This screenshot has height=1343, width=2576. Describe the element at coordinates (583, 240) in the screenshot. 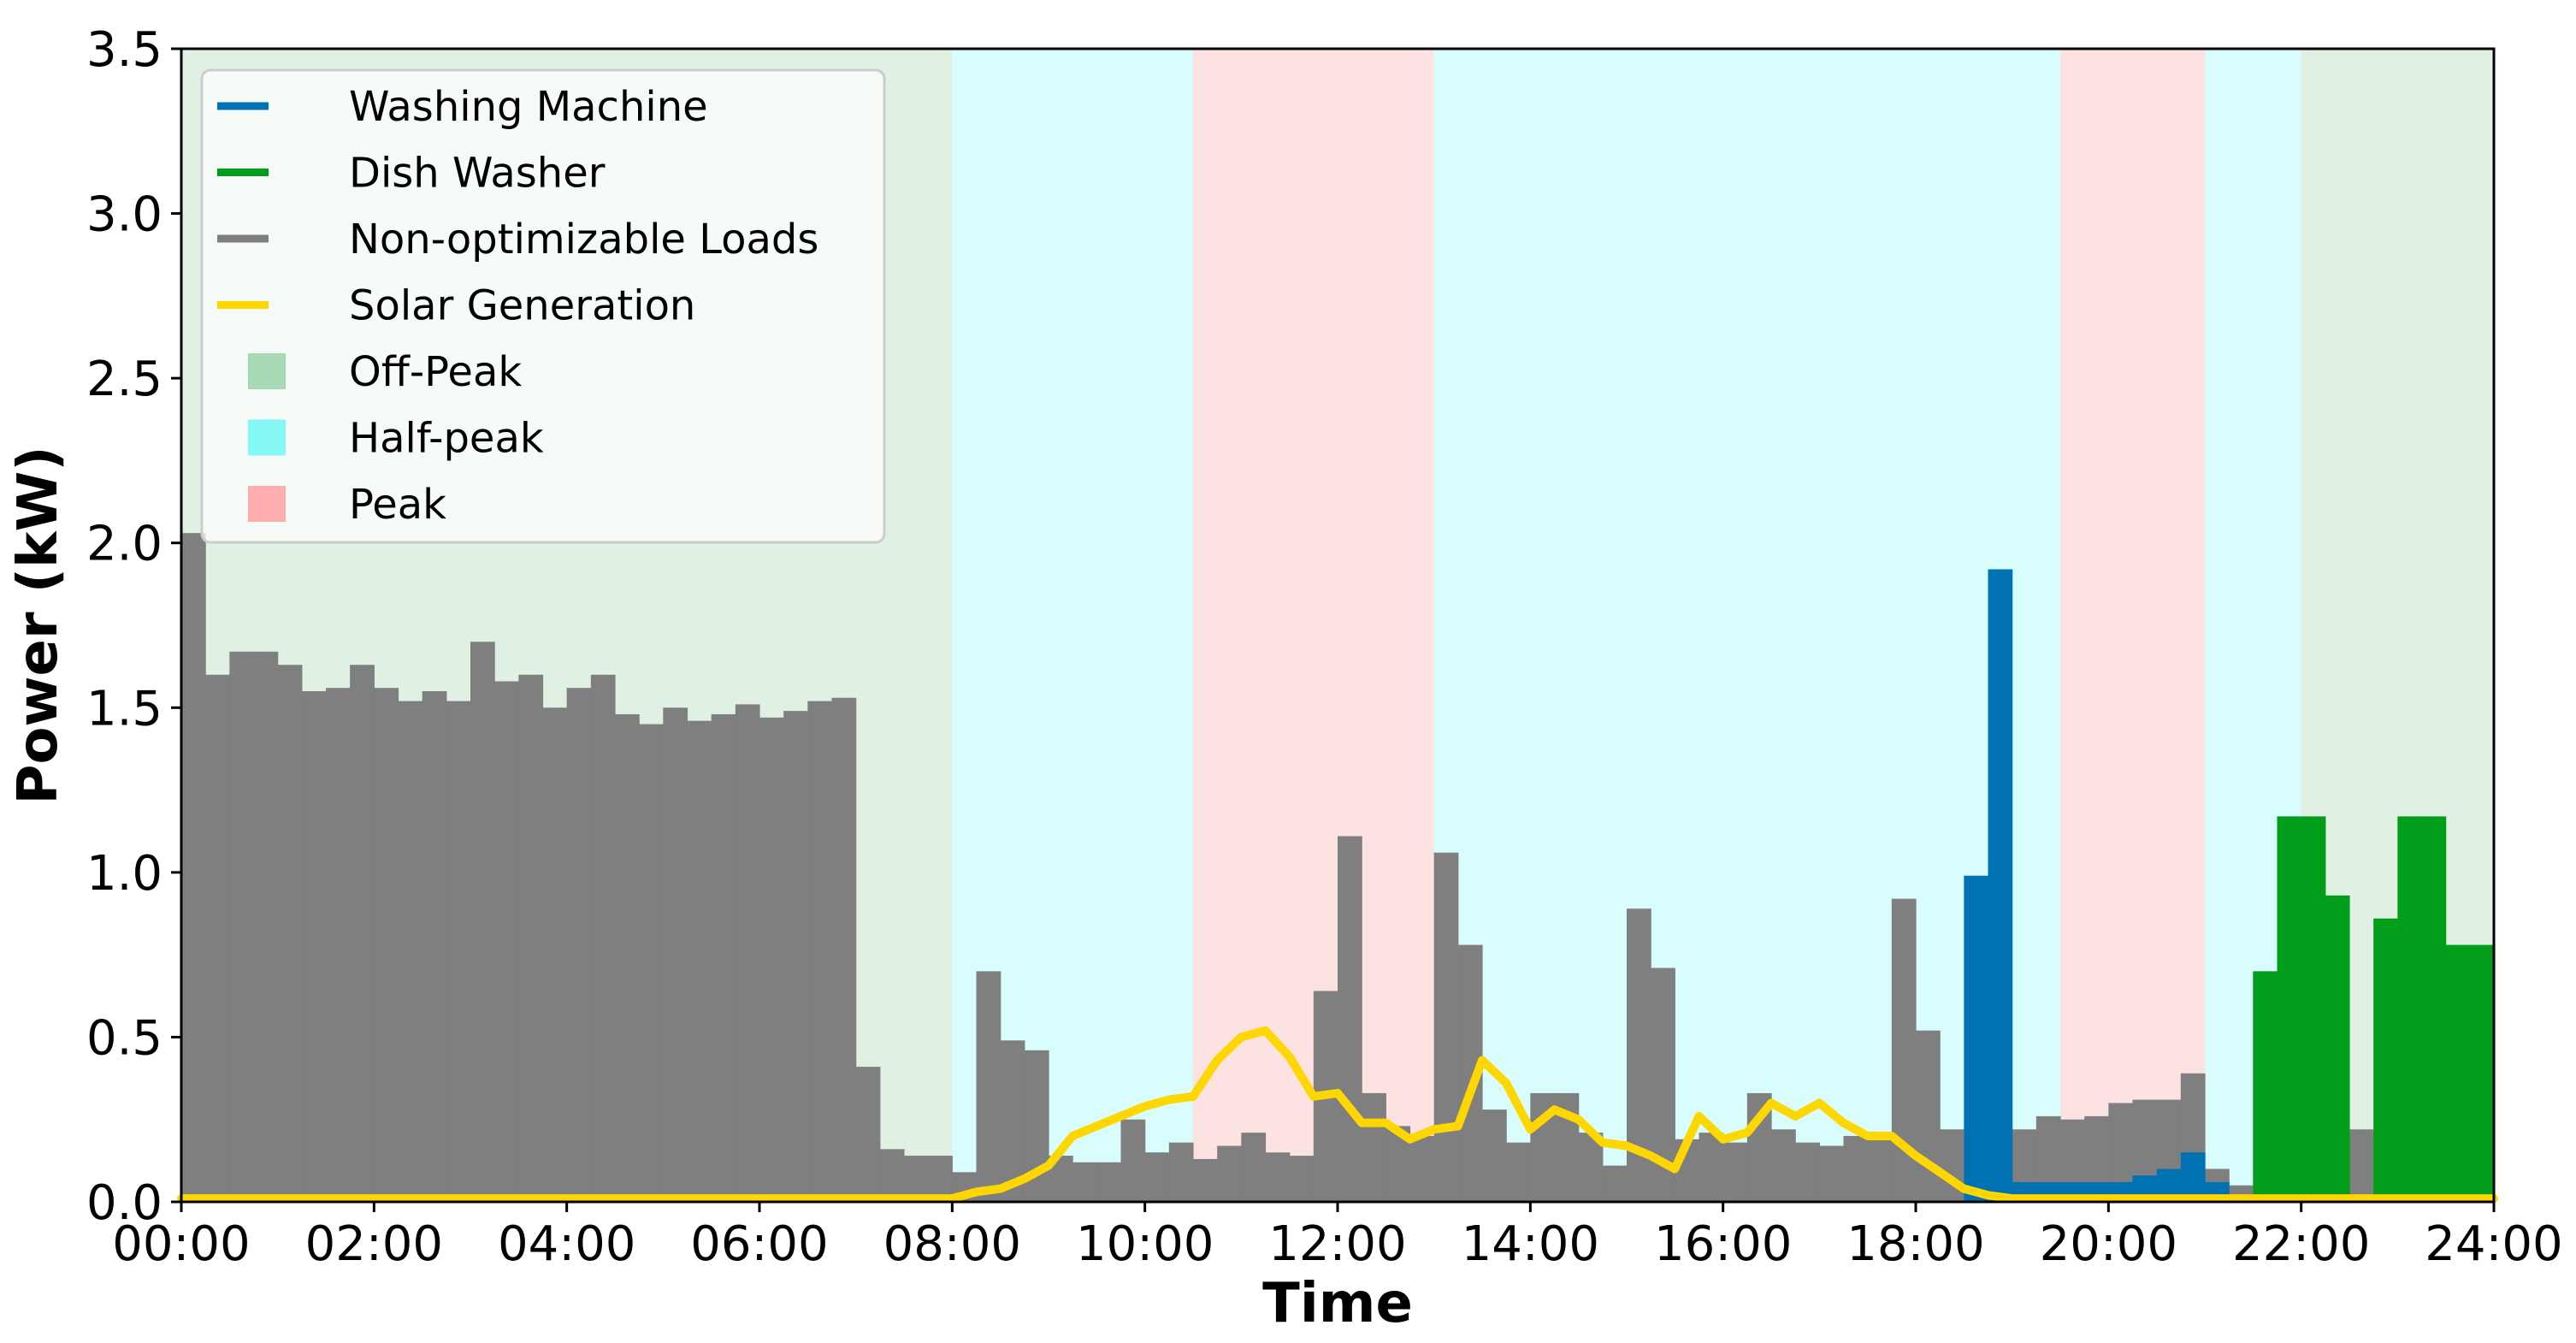

I see `legend-label: Non-optimizable Loads` at that location.